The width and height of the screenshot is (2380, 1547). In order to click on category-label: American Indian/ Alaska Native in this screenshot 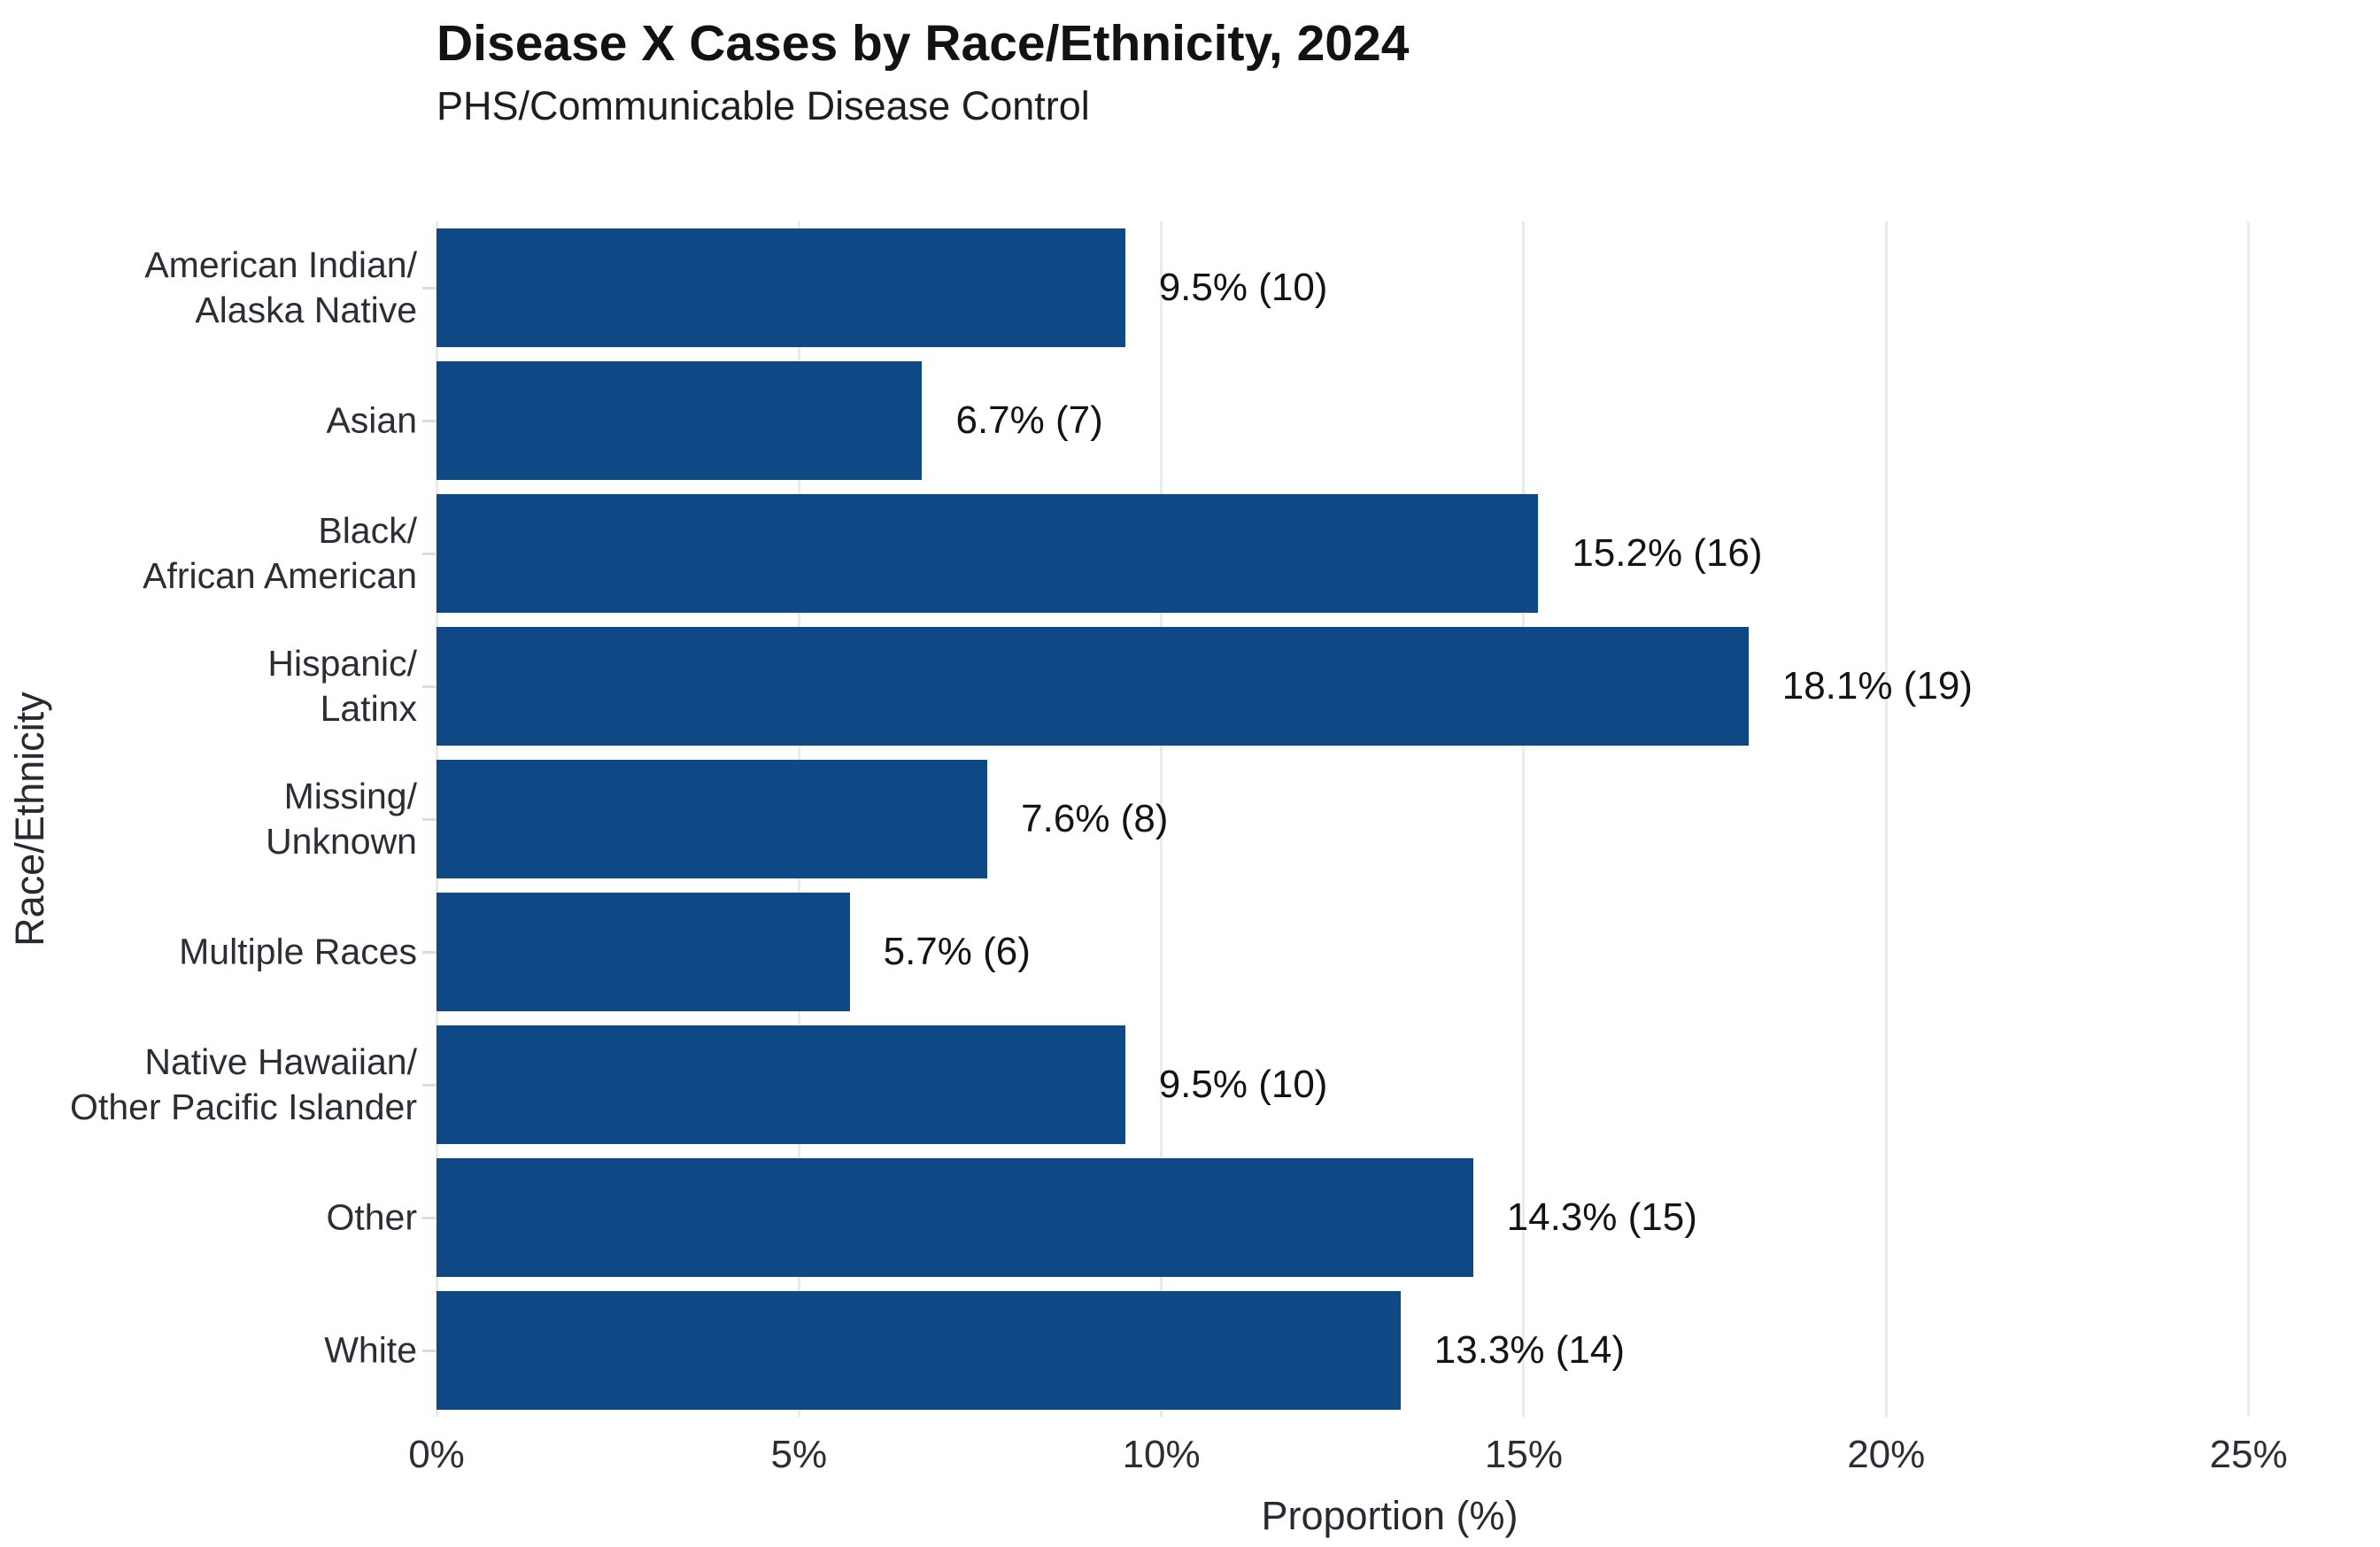, I will do `click(280, 287)`.